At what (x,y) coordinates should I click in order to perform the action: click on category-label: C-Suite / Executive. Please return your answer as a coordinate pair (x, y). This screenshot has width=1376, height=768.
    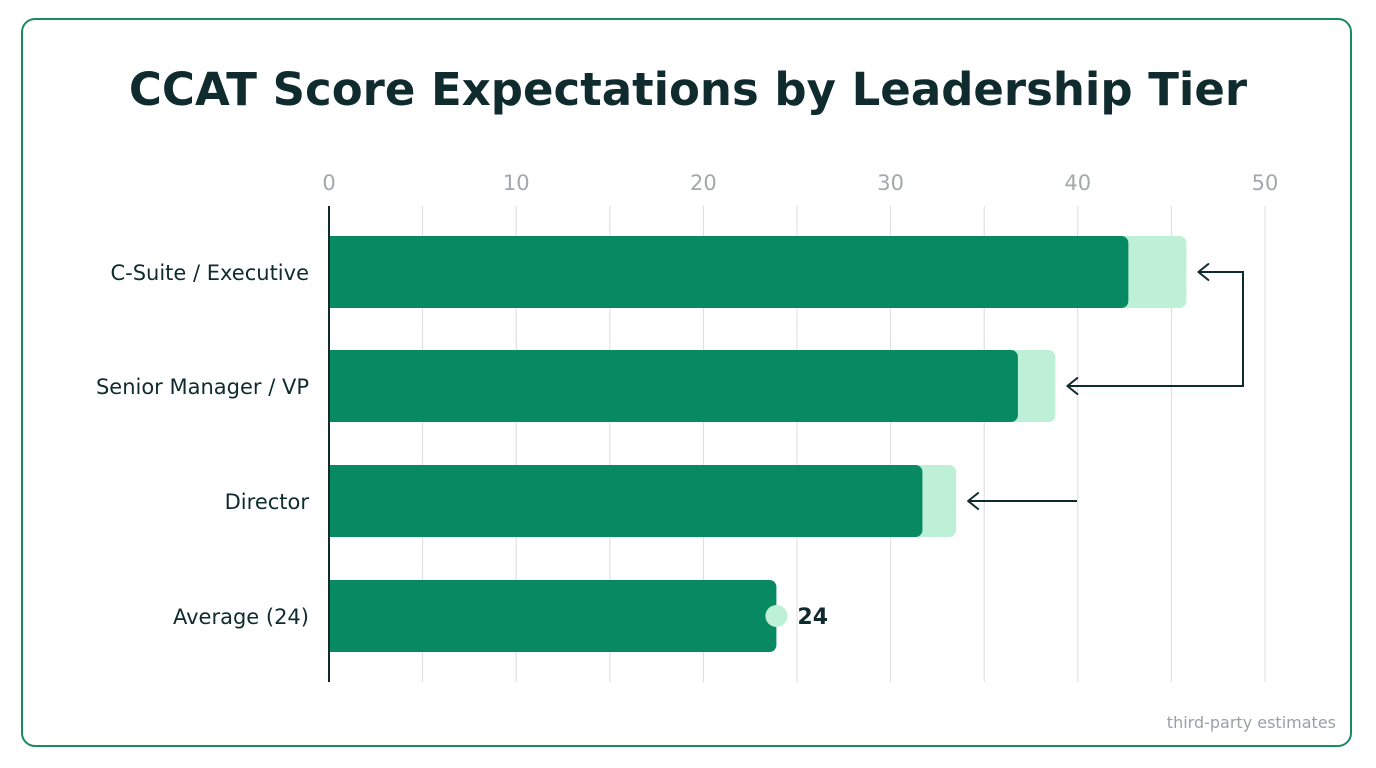
    Looking at the image, I should click on (209, 273).